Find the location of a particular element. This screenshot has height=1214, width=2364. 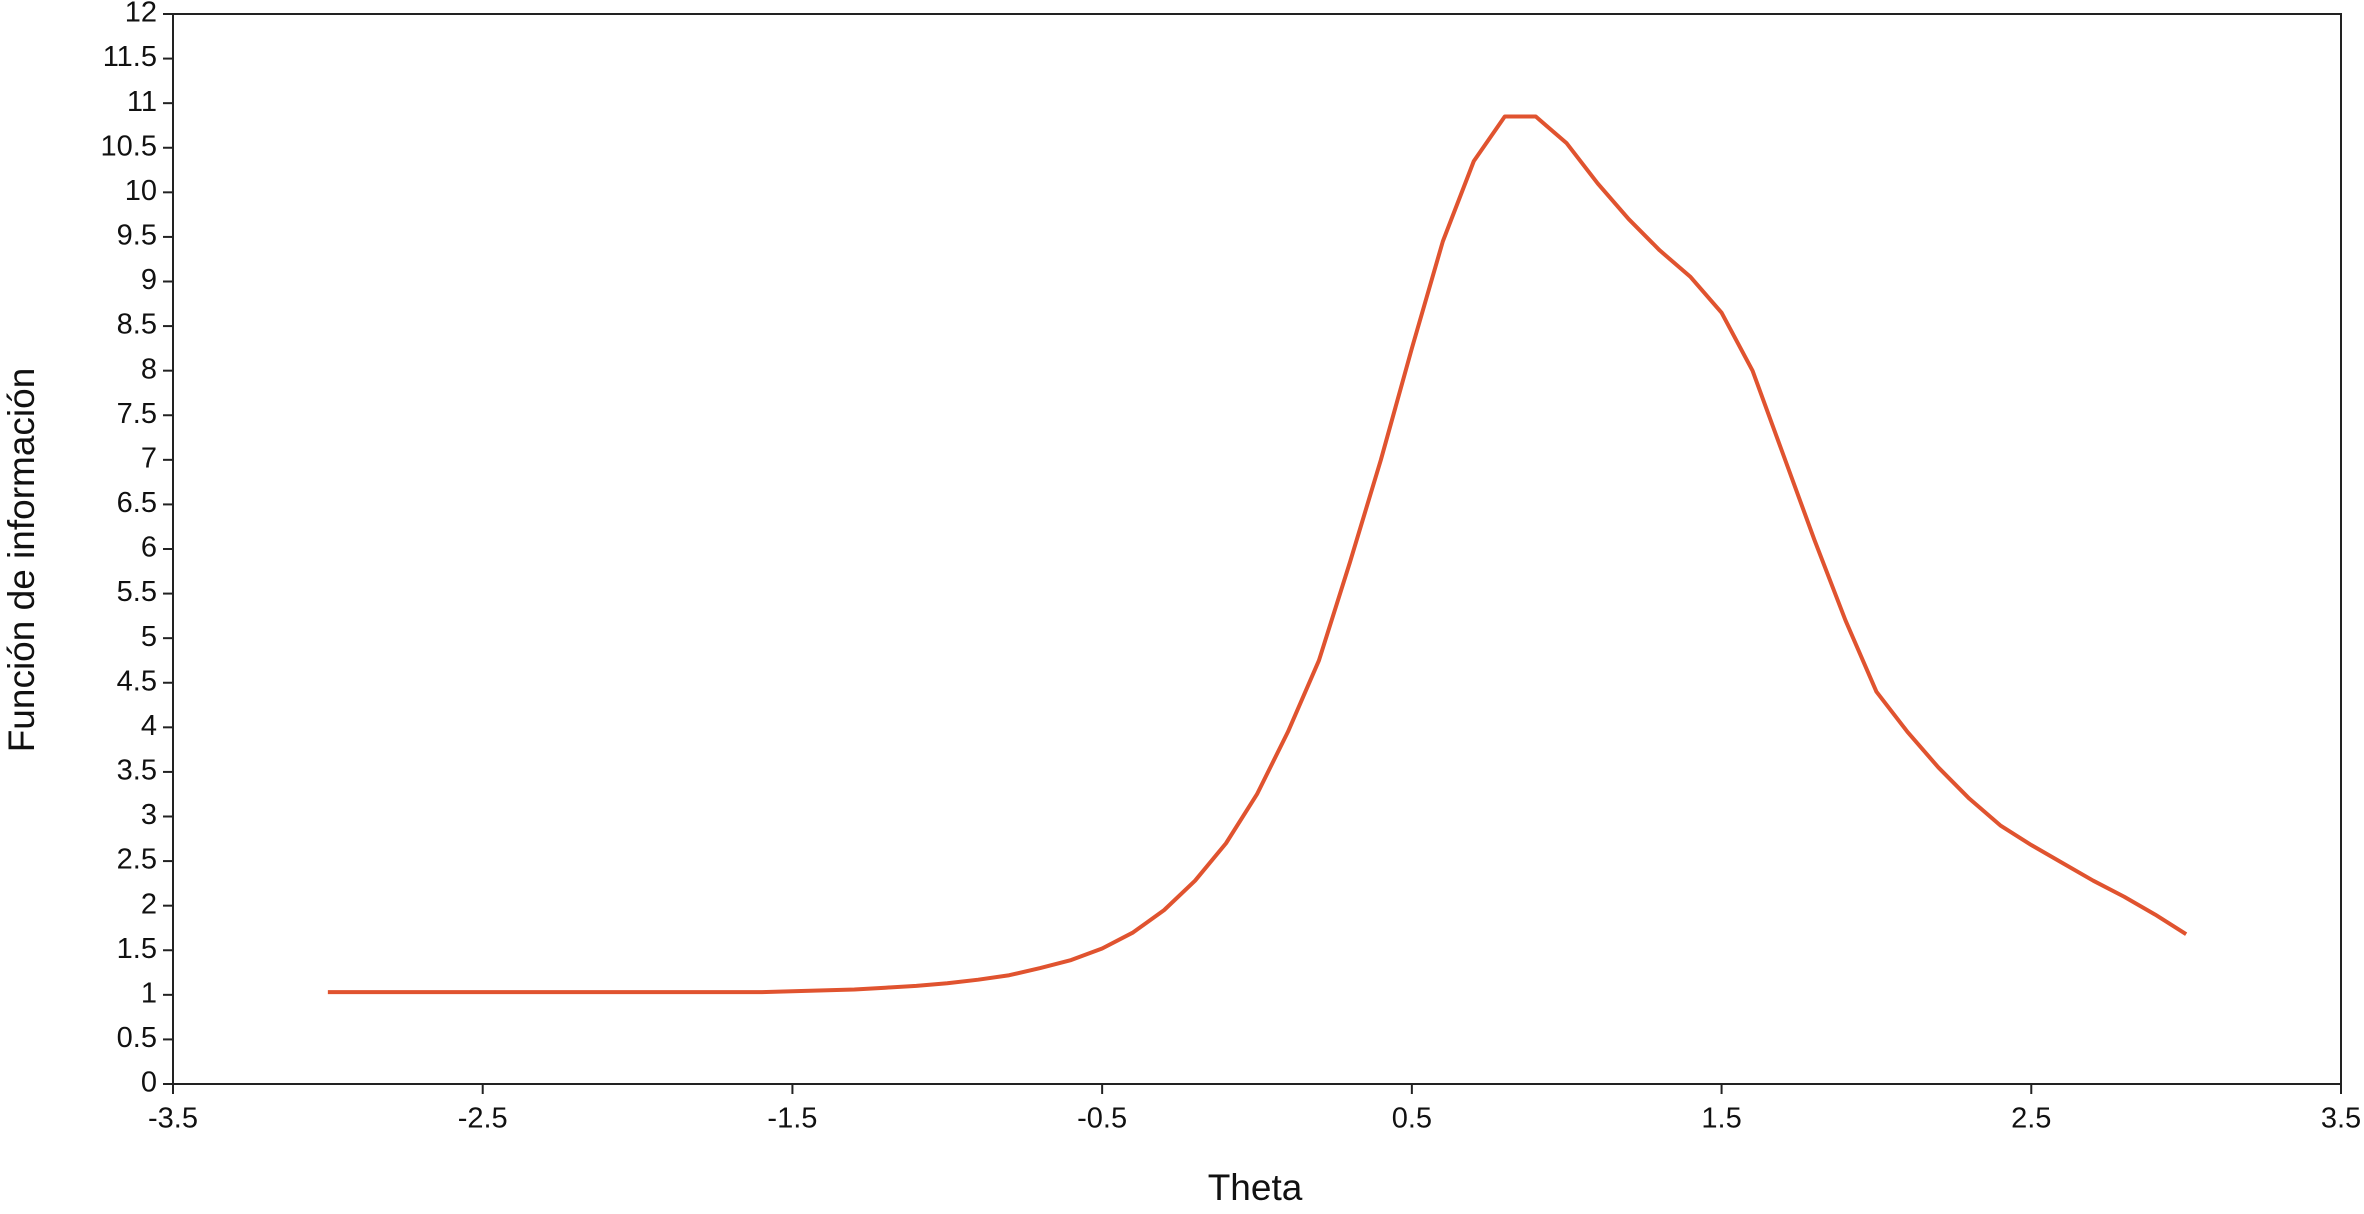

y-tick-label: 5 is located at coordinates (149, 637).